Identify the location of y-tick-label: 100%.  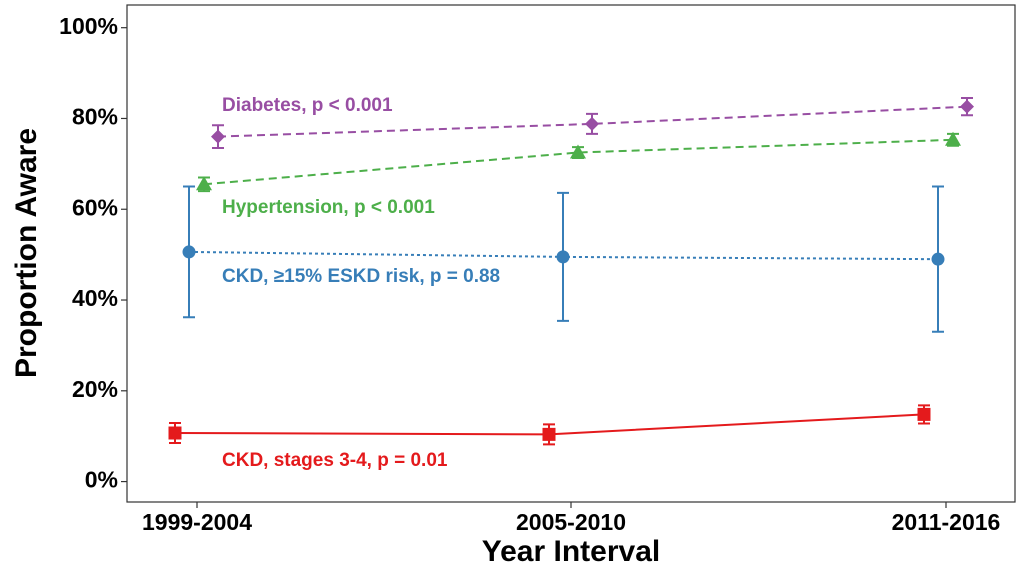
(88, 26).